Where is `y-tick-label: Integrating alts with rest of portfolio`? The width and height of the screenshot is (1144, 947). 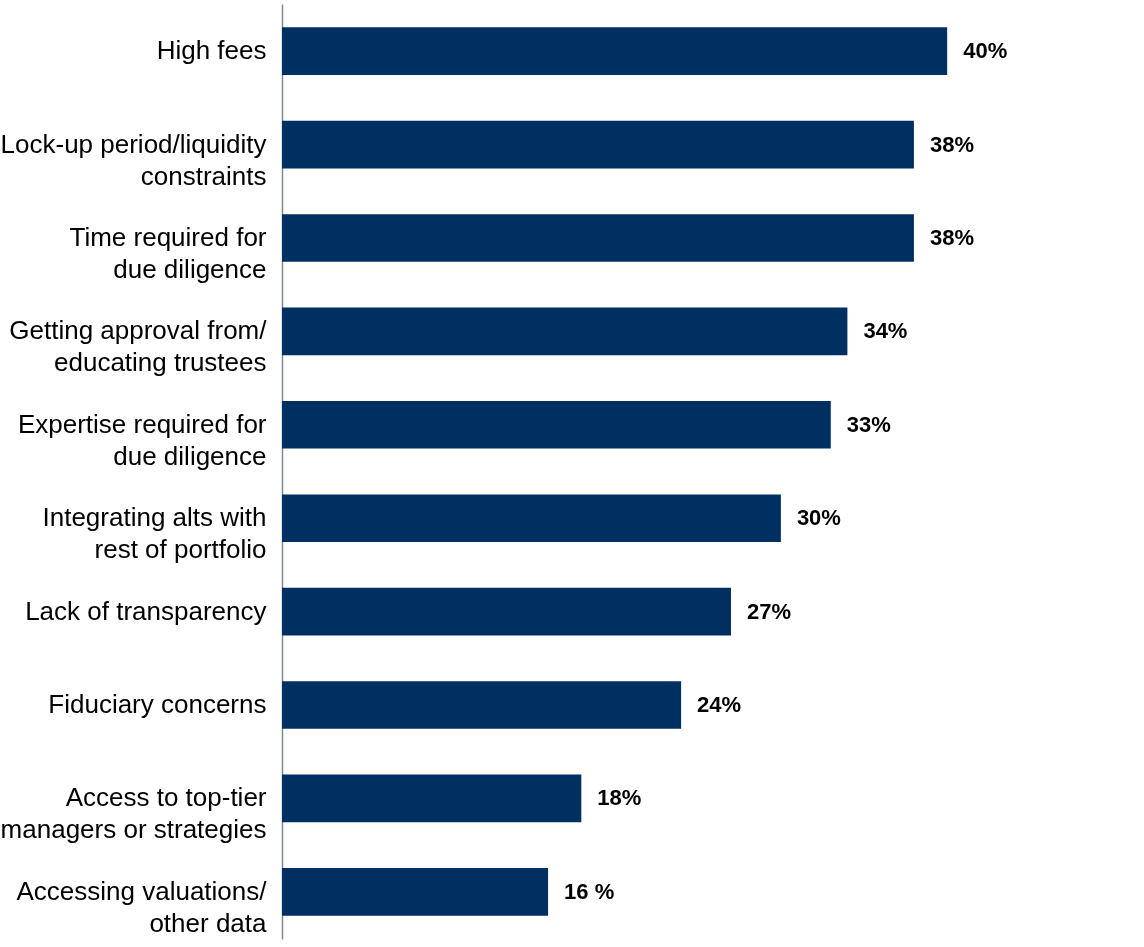
y-tick-label: Integrating alts with rest of portfolio is located at coordinates (154, 533).